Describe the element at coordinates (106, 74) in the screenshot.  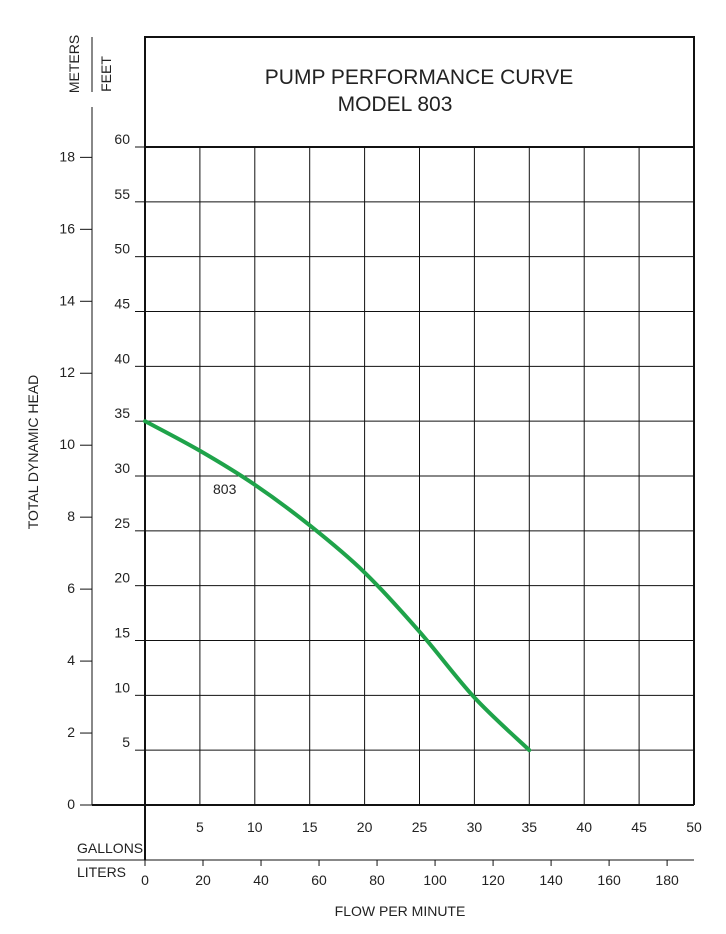
I see `feet-label: FEET` at that location.